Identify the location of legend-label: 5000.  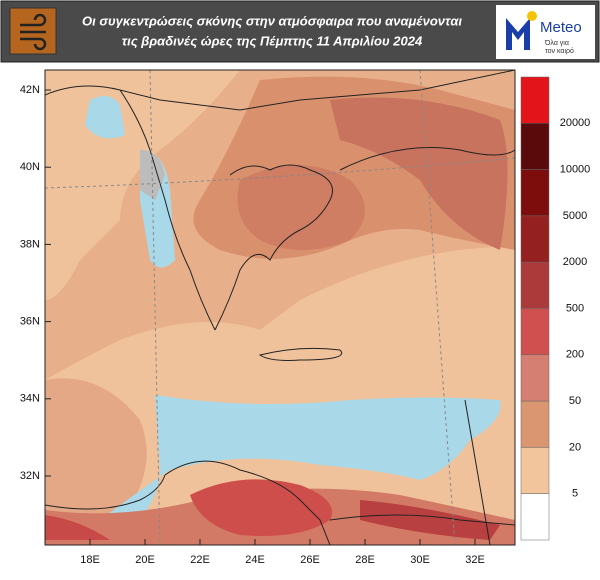
(575, 216).